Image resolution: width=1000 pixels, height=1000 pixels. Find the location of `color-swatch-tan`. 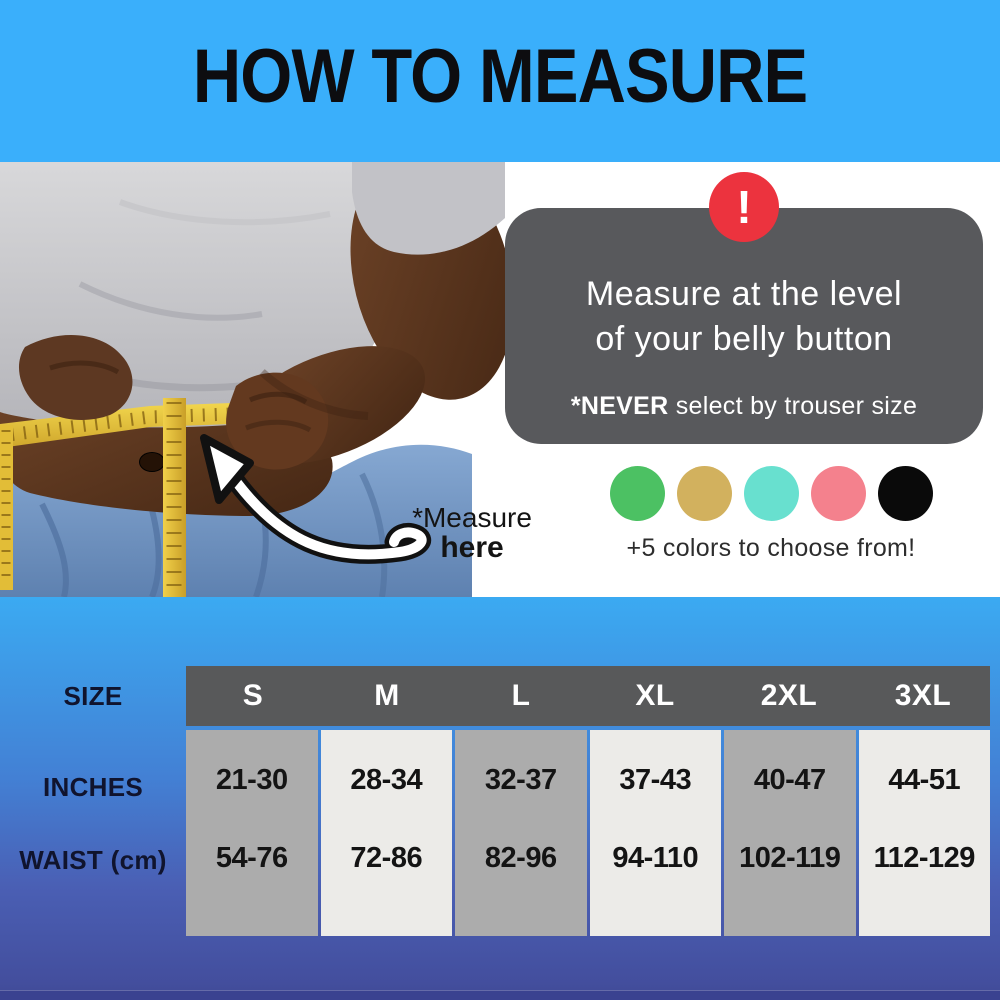

color-swatch-tan is located at coordinates (704, 493).